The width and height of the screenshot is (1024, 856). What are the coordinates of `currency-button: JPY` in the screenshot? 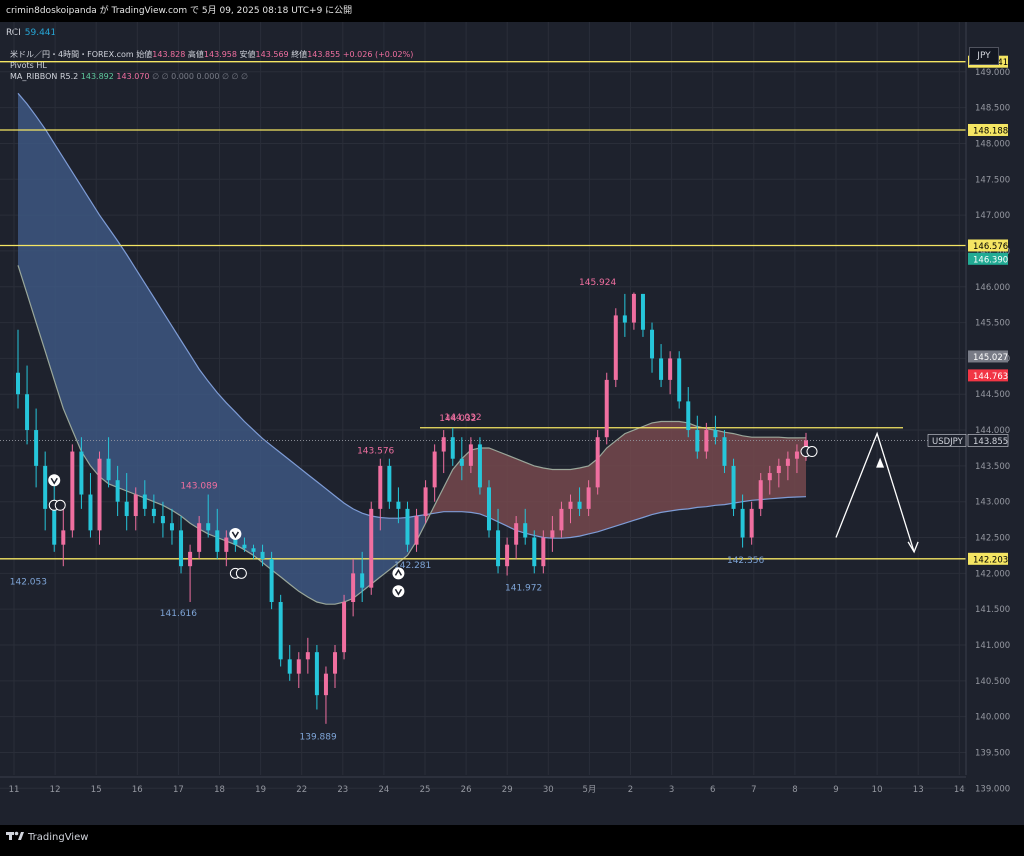 It's located at (984, 56).